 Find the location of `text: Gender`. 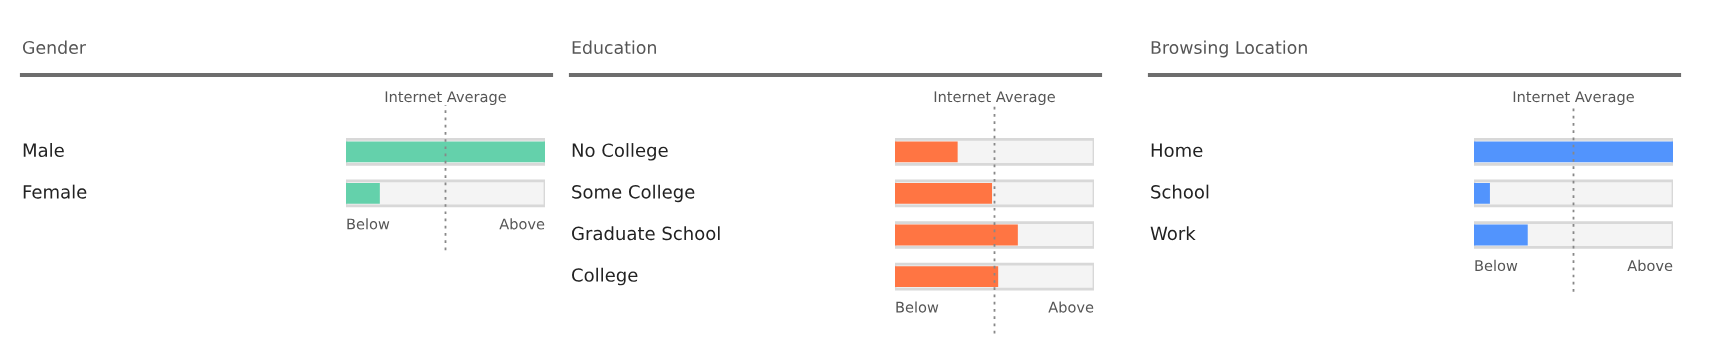

text: Gender is located at coordinates (54, 47).